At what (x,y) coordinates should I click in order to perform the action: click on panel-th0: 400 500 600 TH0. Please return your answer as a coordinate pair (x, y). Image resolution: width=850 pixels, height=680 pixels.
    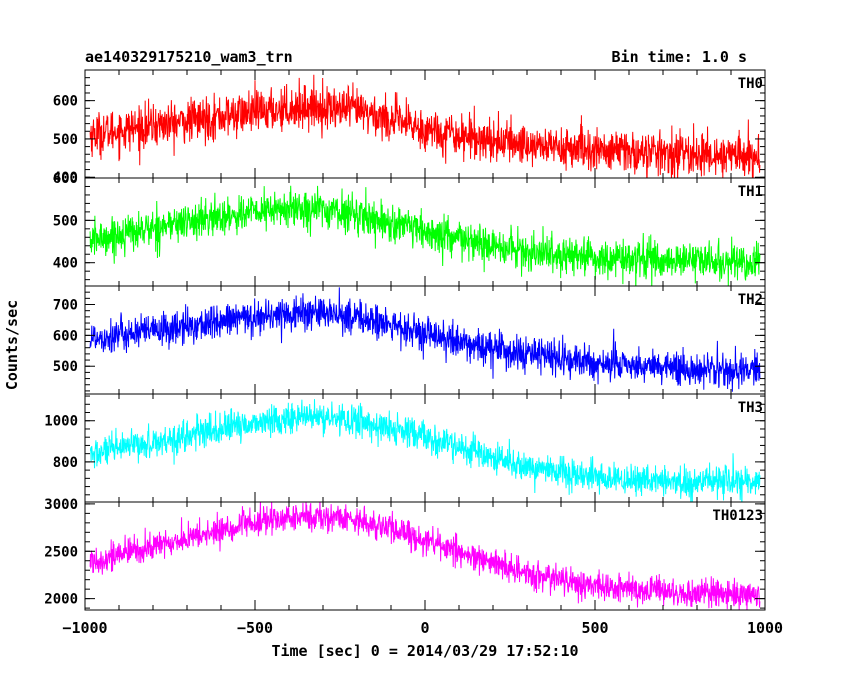
    Looking at the image, I should click on (409, 127).